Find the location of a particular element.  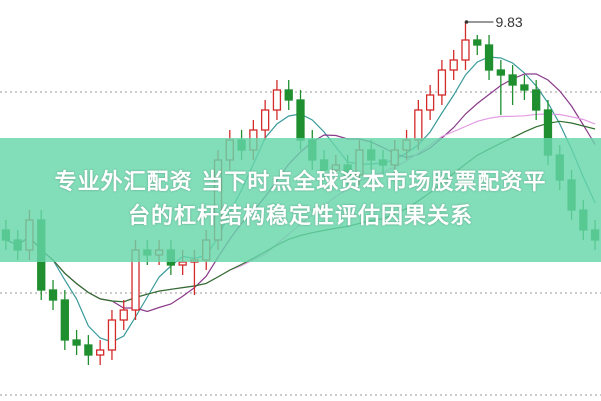

max-annotation-arrow is located at coordinates (466, 22).